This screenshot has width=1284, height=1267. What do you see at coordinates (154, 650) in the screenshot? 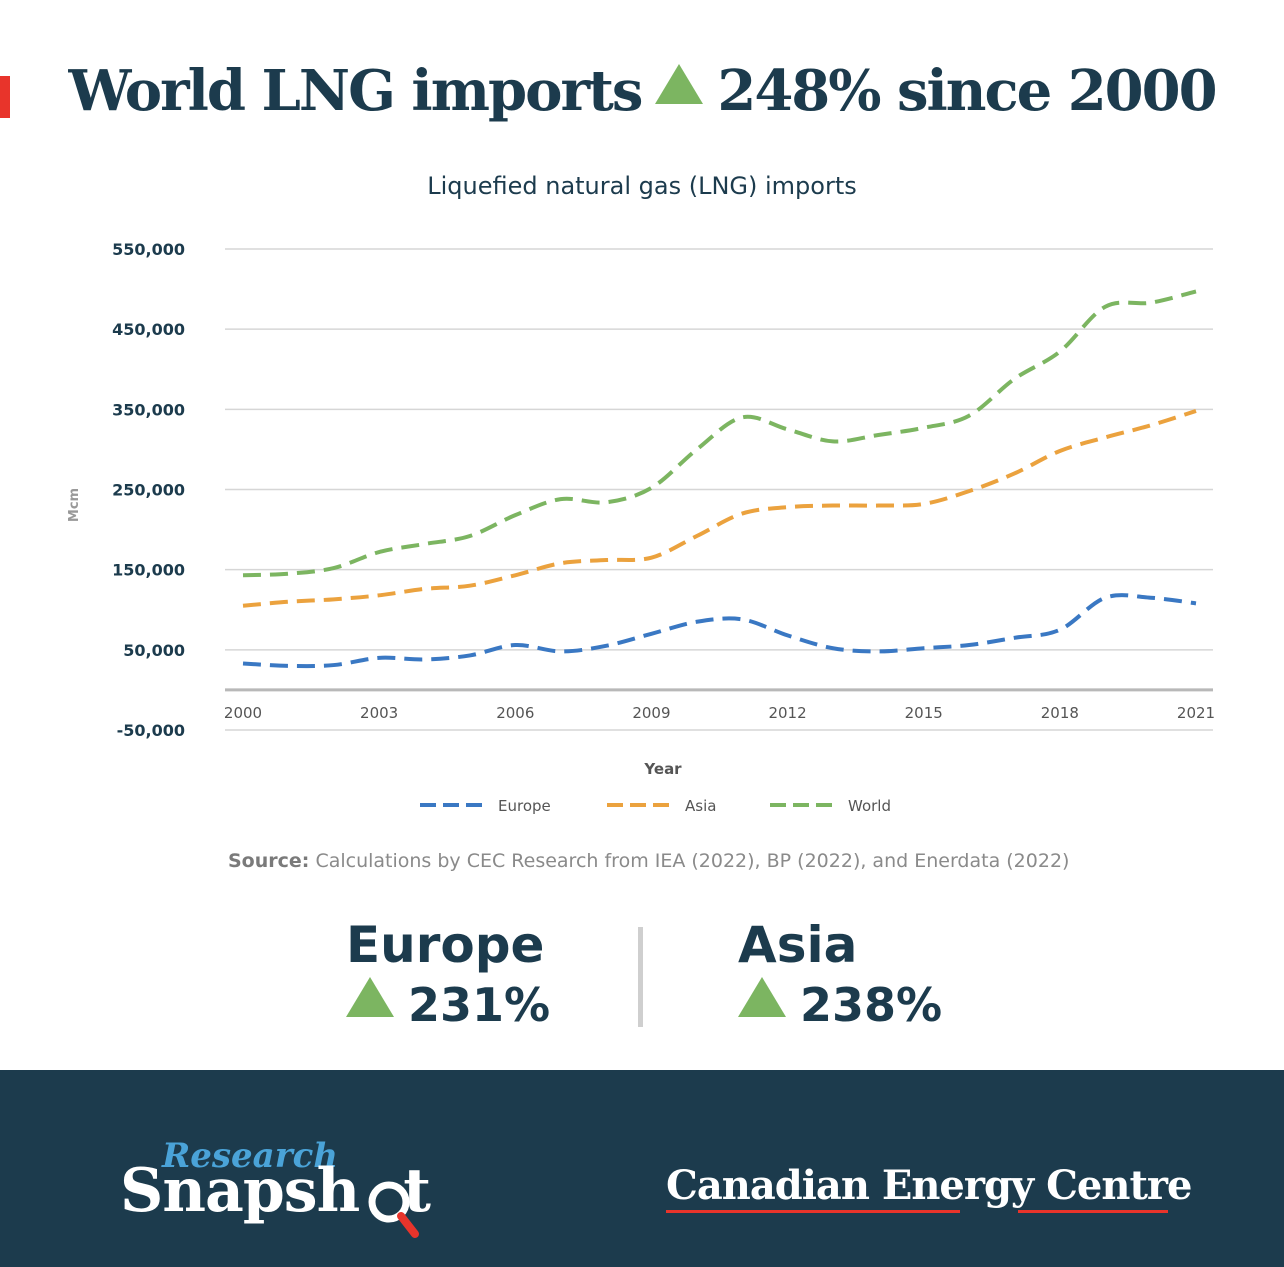
I see `y-tick-label: 50,000` at bounding box center [154, 650].